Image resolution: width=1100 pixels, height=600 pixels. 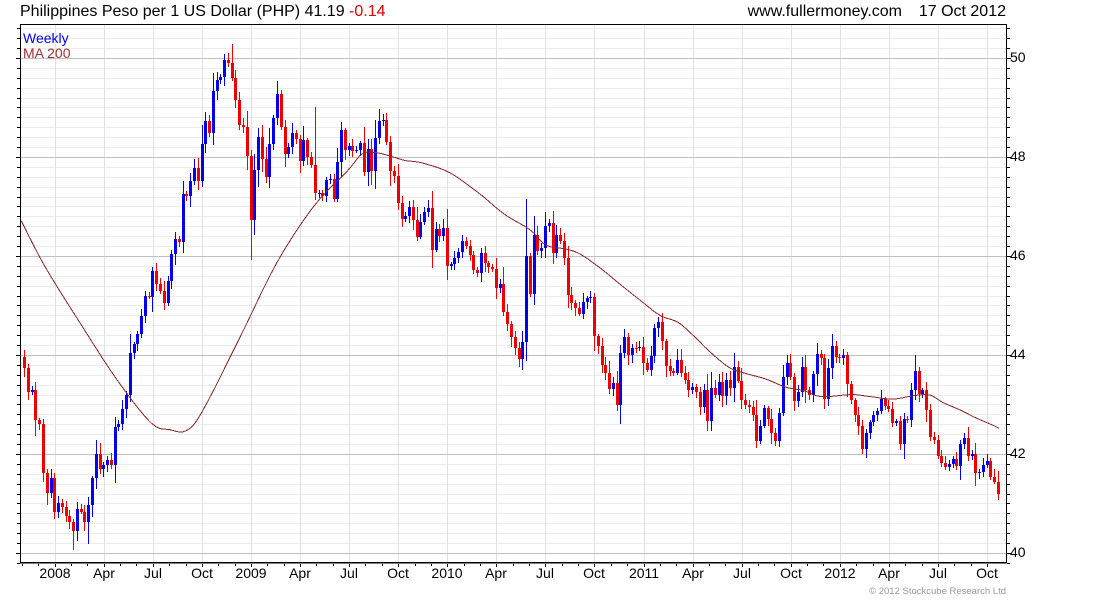 I want to click on svg-text: 2010, so click(x=446, y=573).